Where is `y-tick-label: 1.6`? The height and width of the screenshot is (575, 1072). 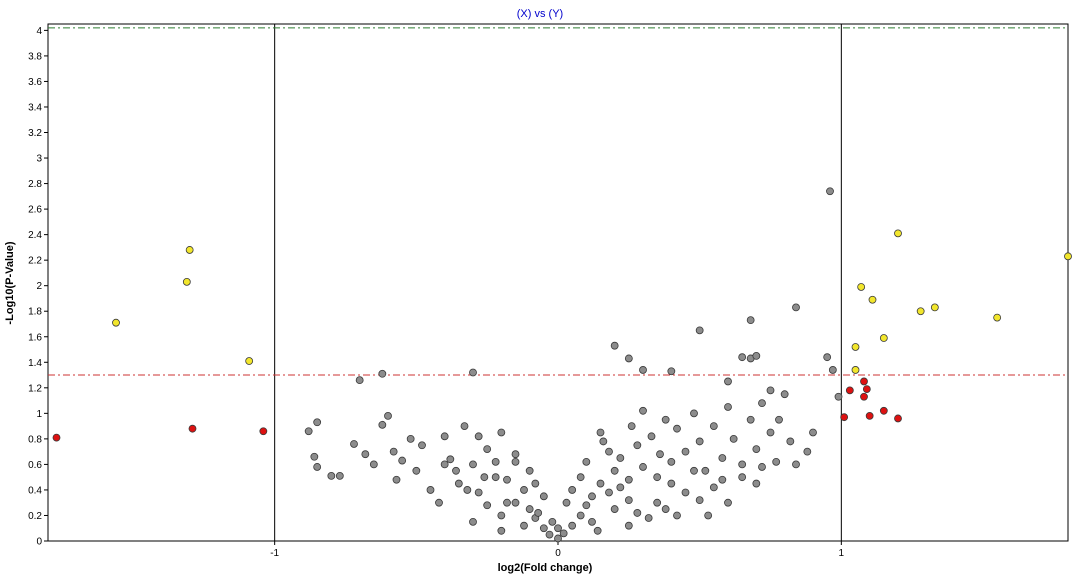
y-tick-label: 1.6 is located at coordinates (35, 337).